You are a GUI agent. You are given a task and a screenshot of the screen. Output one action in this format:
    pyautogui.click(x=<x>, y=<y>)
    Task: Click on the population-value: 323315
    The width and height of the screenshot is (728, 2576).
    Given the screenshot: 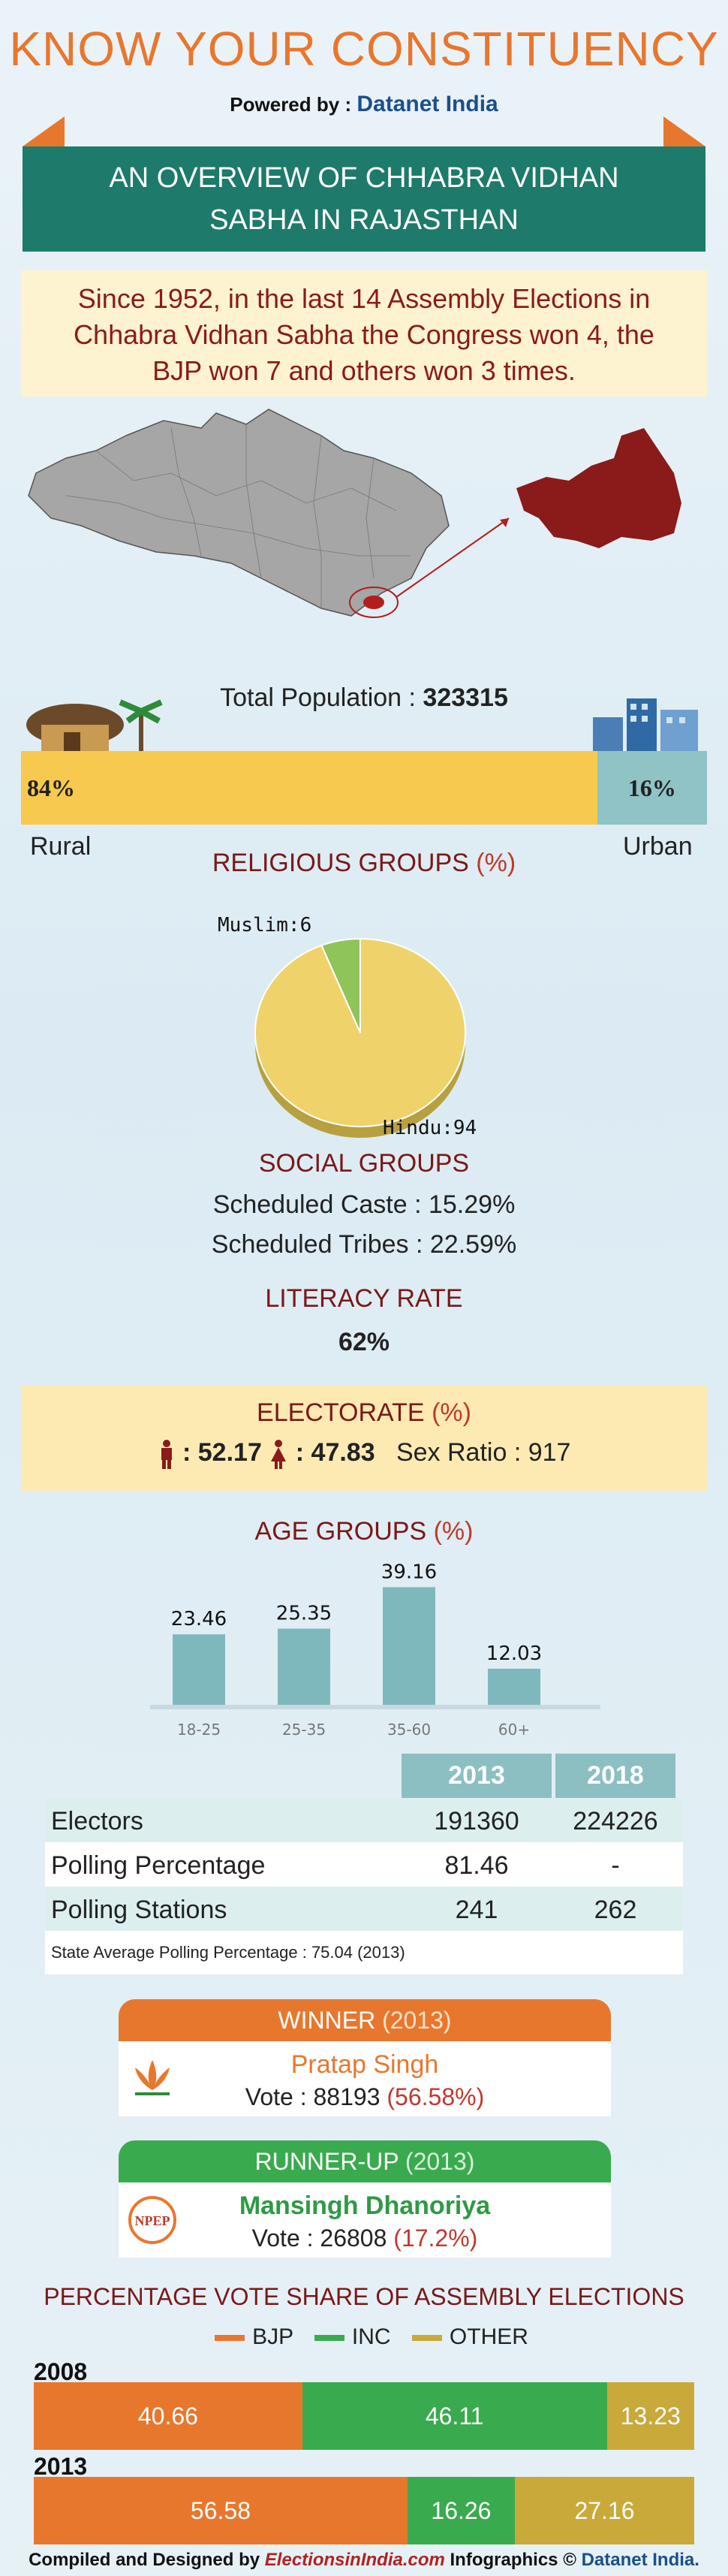 What is the action you would take?
    pyautogui.click(x=465, y=697)
    